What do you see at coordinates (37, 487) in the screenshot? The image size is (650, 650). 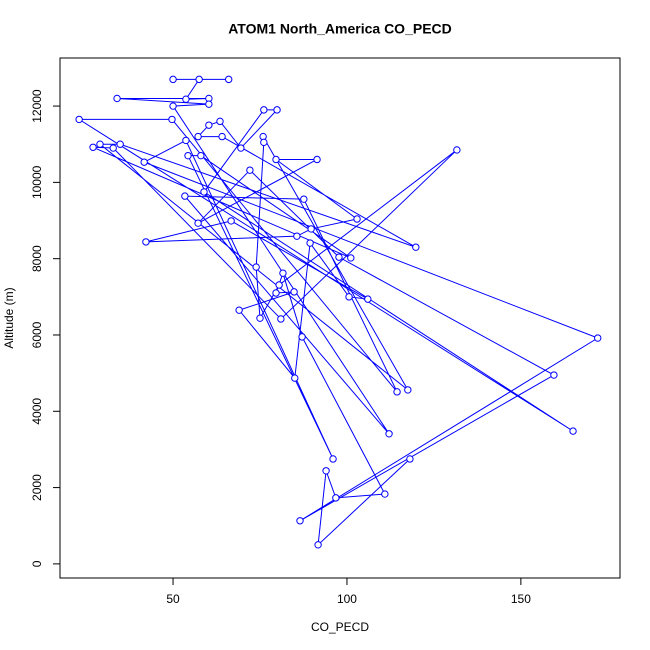 I see `y-tick-label: 2000` at bounding box center [37, 487].